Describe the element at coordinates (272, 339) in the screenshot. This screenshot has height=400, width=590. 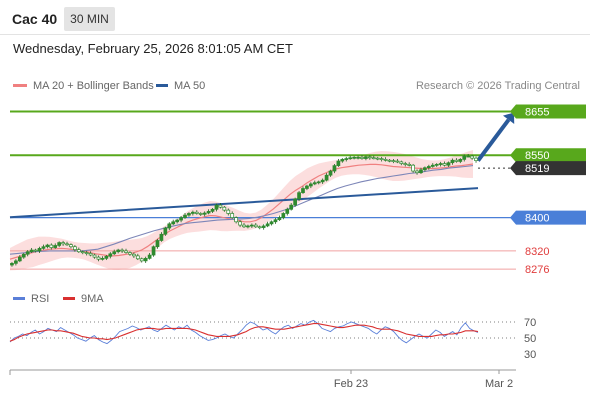
I see `rsi-panel: 70 50 30` at that location.